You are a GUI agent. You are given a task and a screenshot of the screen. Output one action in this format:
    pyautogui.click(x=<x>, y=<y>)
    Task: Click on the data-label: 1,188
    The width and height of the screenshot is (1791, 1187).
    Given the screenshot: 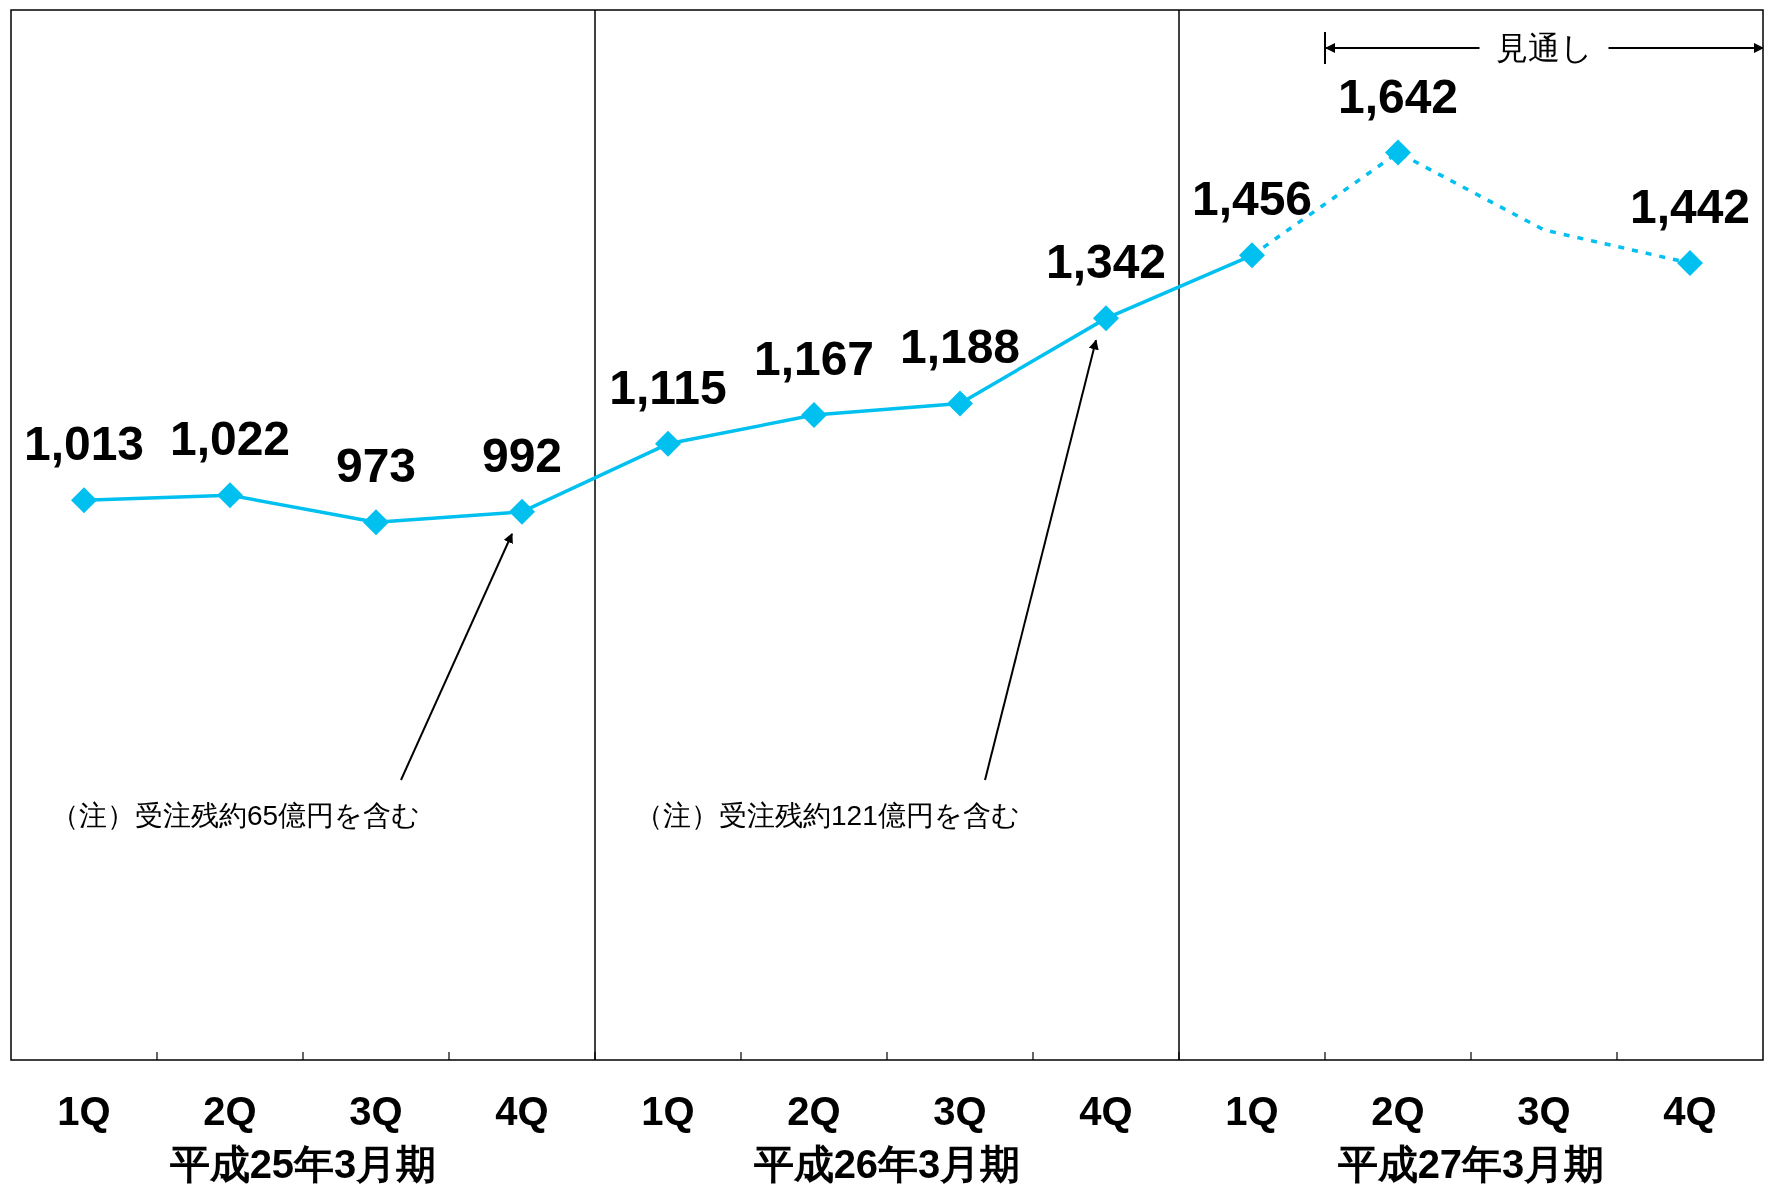 What is the action you would take?
    pyautogui.click(x=960, y=347)
    